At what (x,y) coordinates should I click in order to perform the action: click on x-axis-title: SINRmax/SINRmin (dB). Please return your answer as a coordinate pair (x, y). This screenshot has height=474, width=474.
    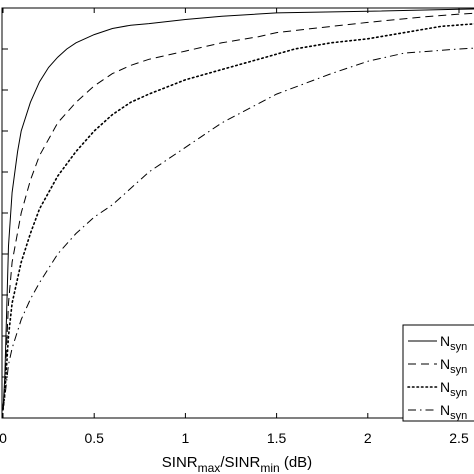
    Looking at the image, I should click on (237, 464).